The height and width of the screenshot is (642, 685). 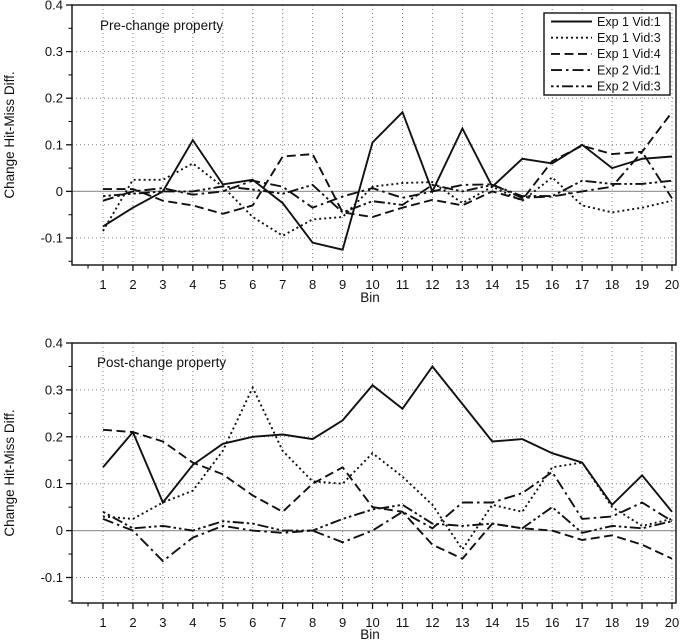 What do you see at coordinates (629, 38) in the screenshot?
I see `legend-label: Exp 1 Vid:3` at bounding box center [629, 38].